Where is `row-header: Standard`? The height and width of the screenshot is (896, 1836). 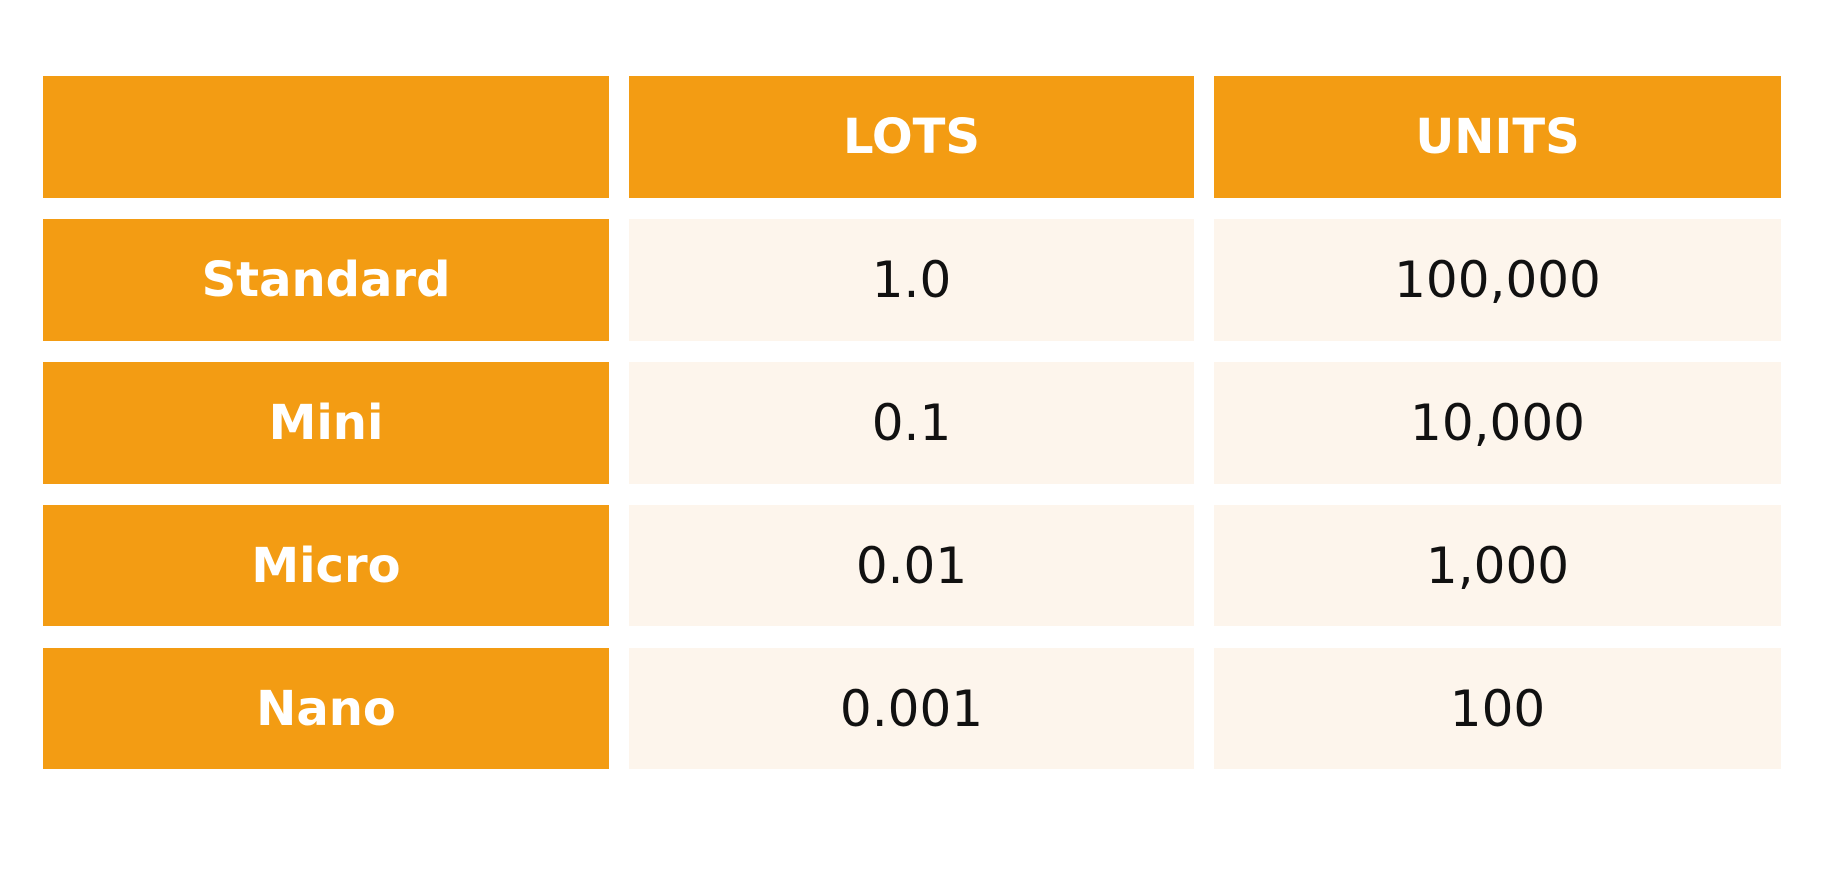 row-header: Standard is located at coordinates (326, 280).